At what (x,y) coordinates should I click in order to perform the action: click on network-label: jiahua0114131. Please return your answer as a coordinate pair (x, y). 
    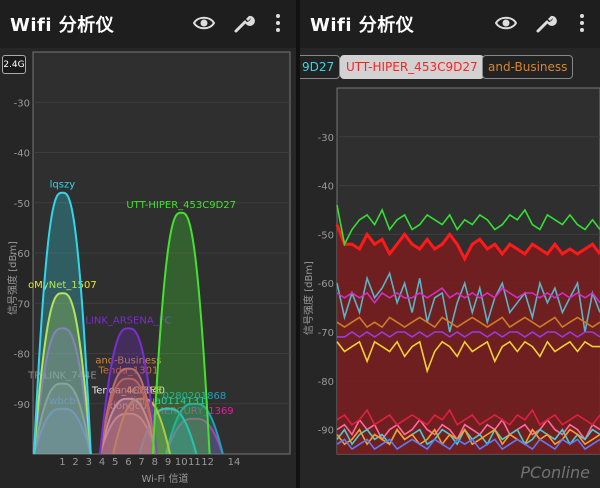
    Looking at the image, I should click on (167, 401).